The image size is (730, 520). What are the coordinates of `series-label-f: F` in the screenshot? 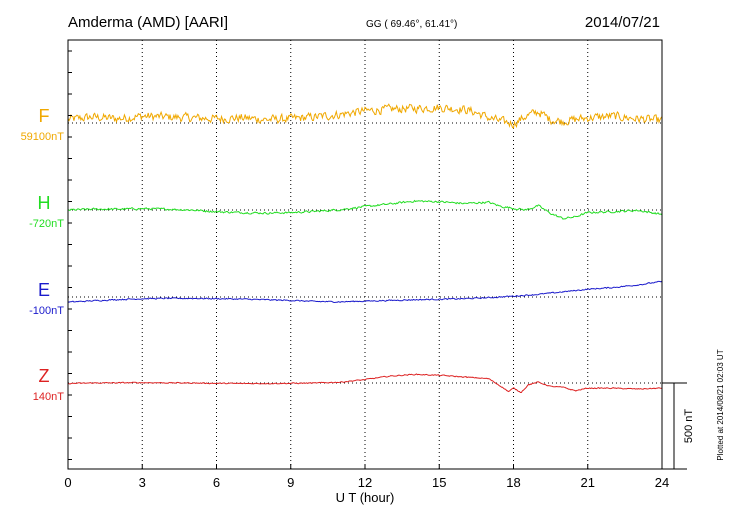 It's located at (44, 116).